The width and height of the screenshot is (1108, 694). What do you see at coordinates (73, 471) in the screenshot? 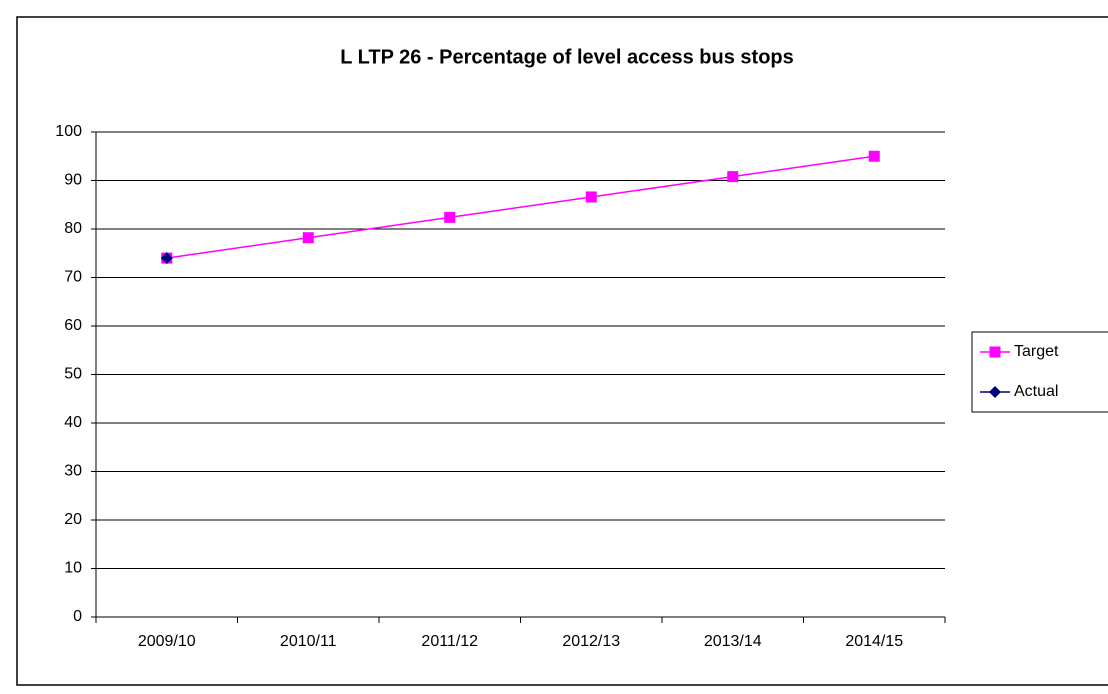
I see `y-tick-label: 30` at bounding box center [73, 471].